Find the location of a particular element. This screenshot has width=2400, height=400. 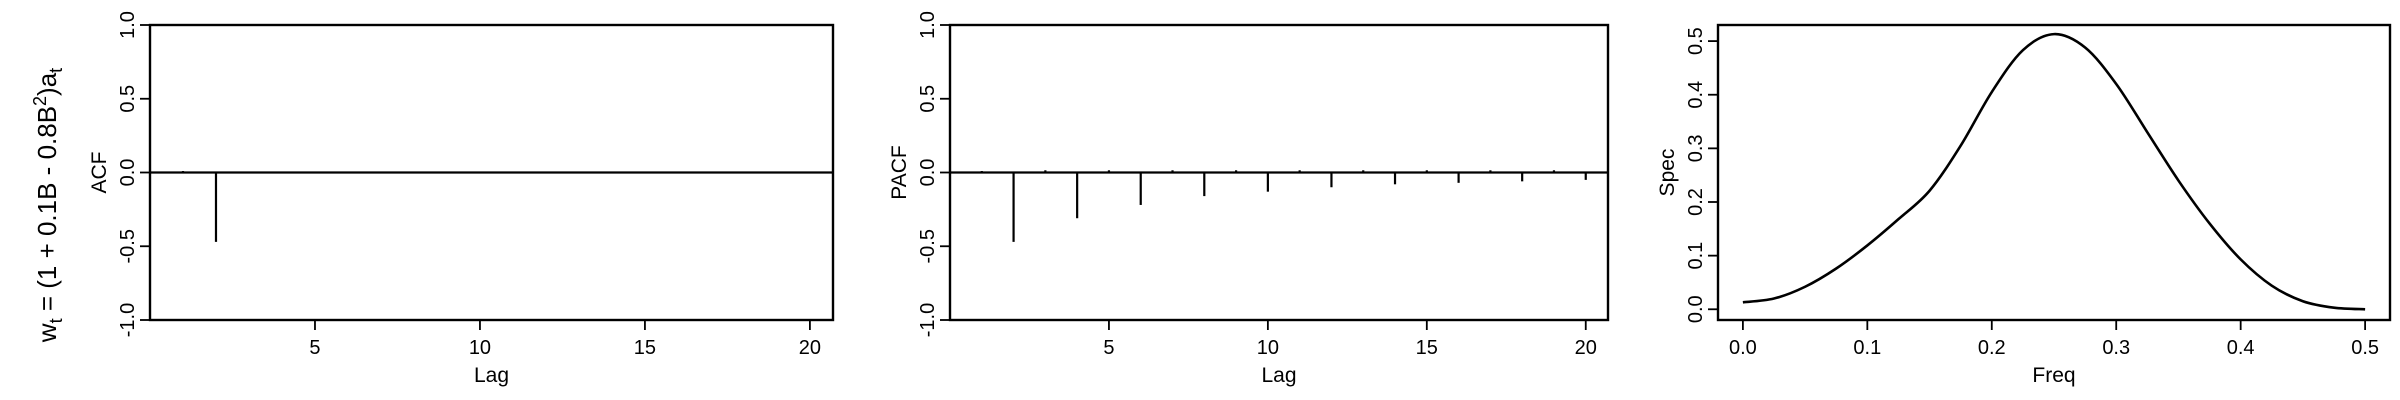

row-label-expression: = (1 + 0.1B - 0.8B is located at coordinates (47, 212).